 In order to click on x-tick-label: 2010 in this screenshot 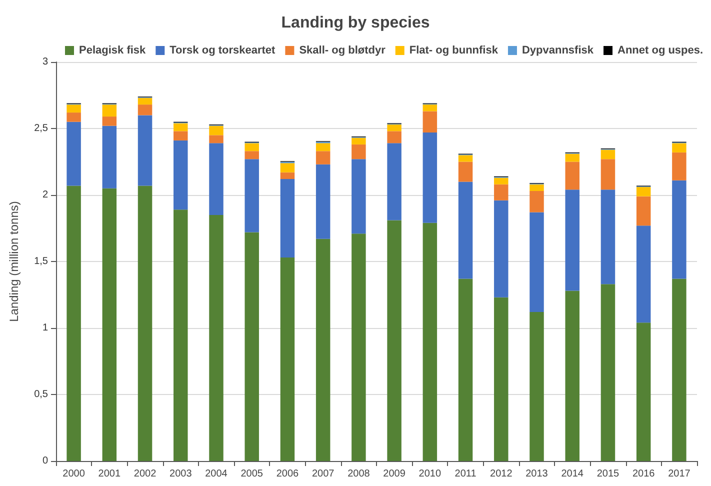, I will do `click(430, 474)`.